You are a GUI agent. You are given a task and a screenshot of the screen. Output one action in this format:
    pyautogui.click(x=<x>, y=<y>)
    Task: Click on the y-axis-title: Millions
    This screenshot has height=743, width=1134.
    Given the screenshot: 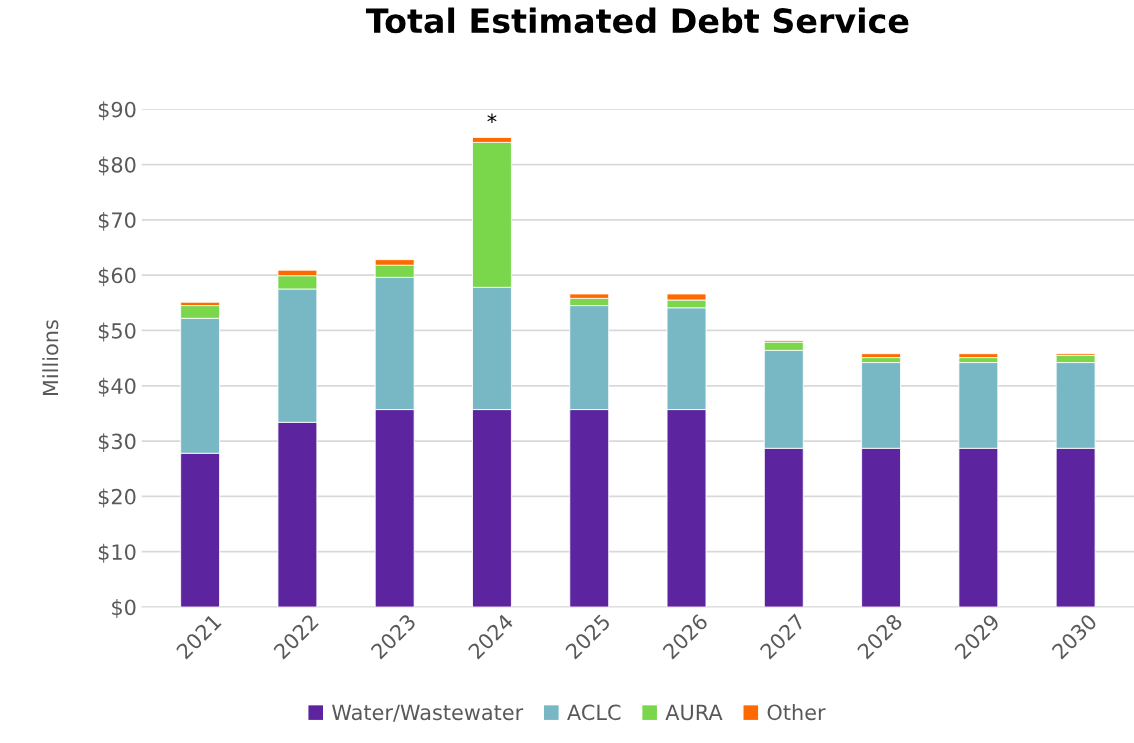 What is the action you would take?
    pyautogui.click(x=50, y=358)
    